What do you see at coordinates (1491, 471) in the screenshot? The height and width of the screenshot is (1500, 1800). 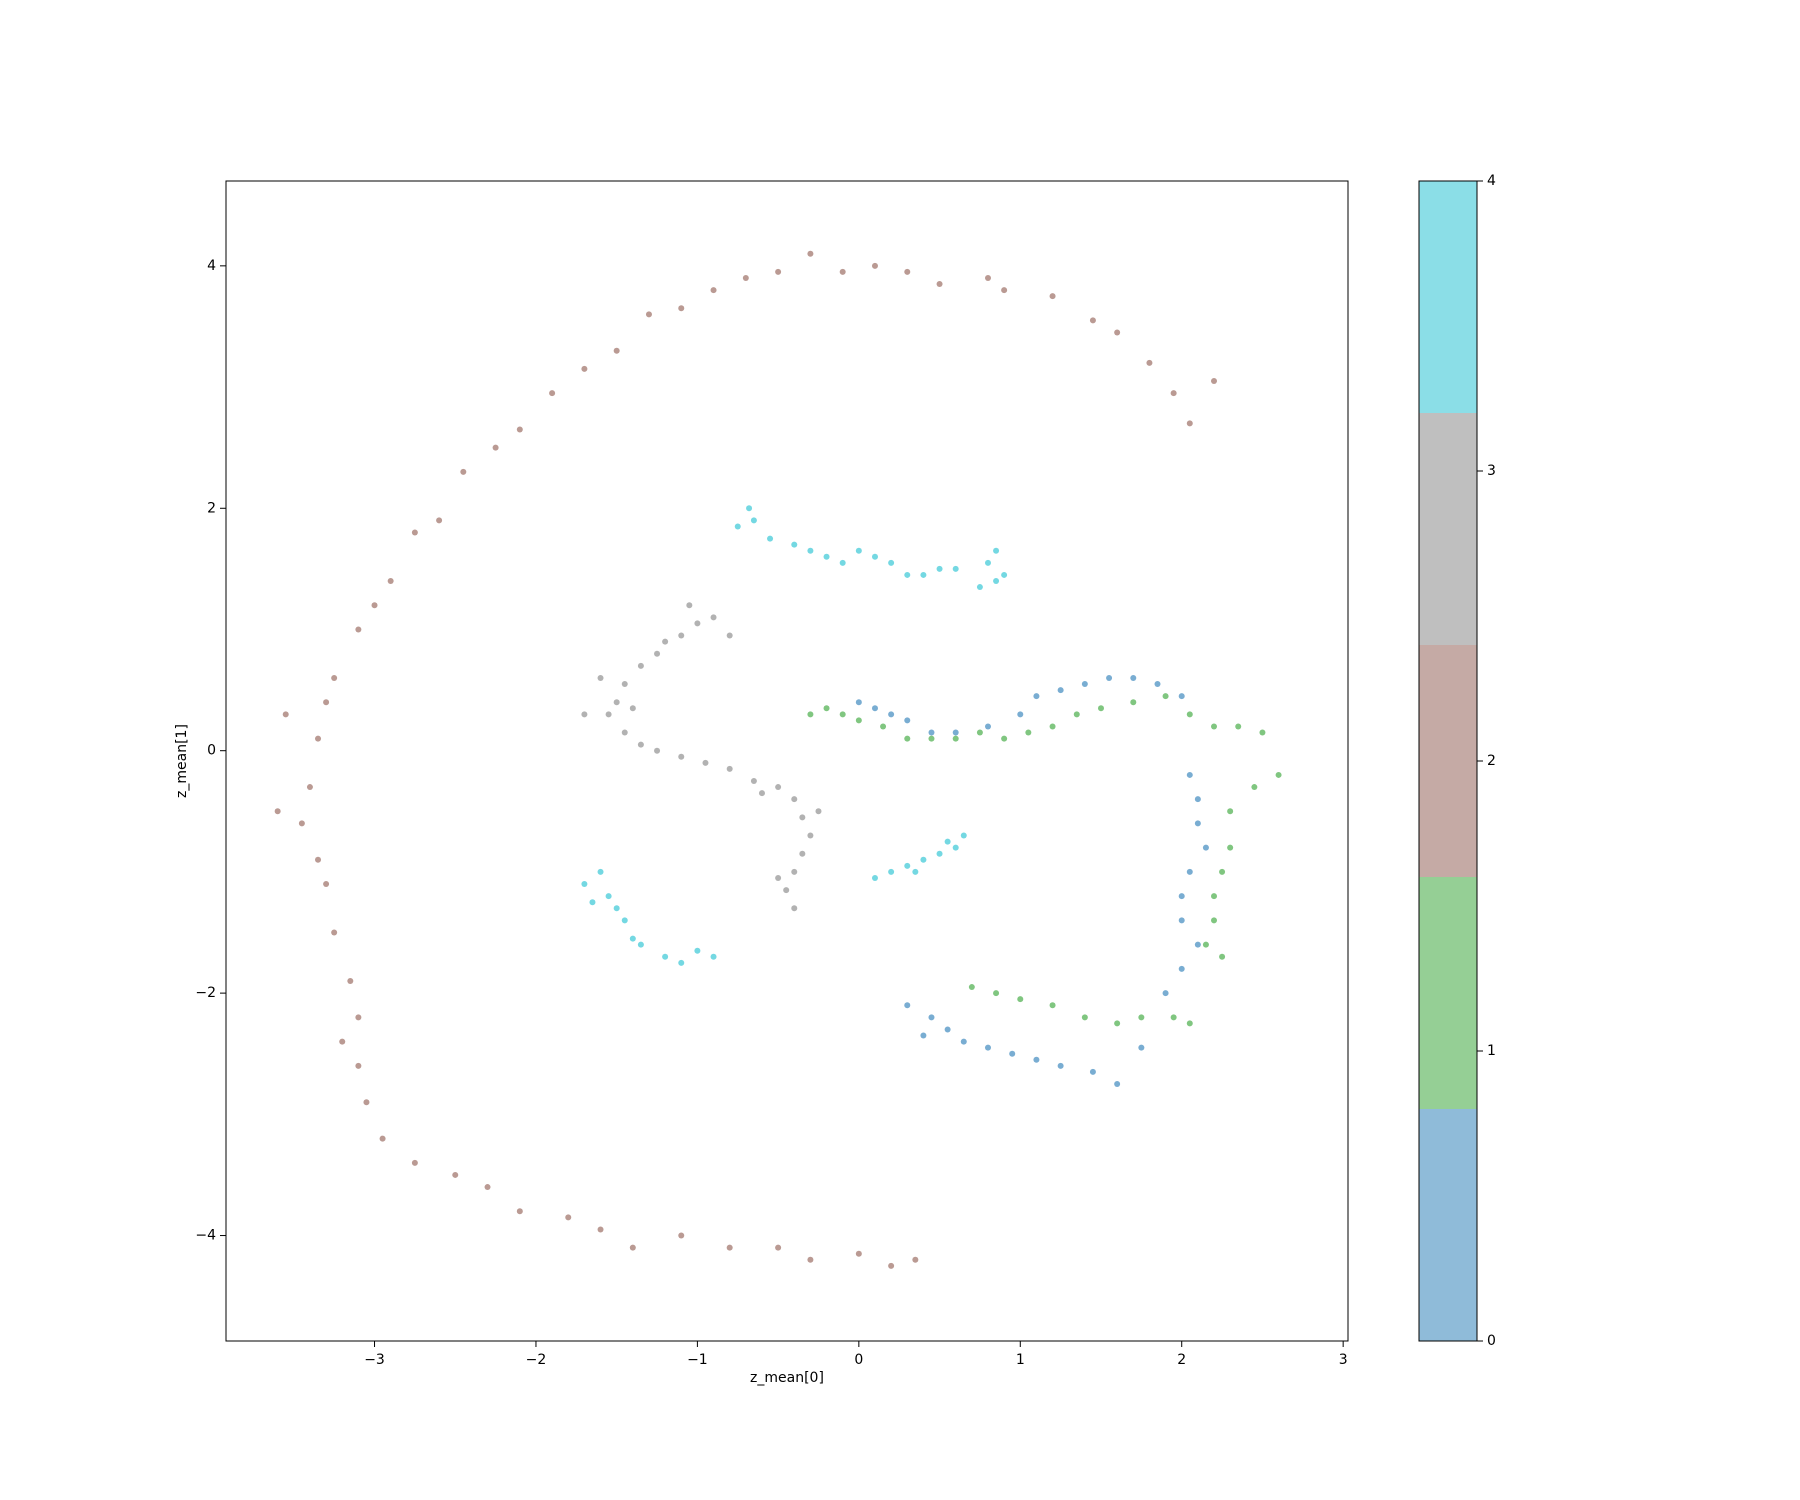 I see `colorbar-tick-label: 3` at bounding box center [1491, 471].